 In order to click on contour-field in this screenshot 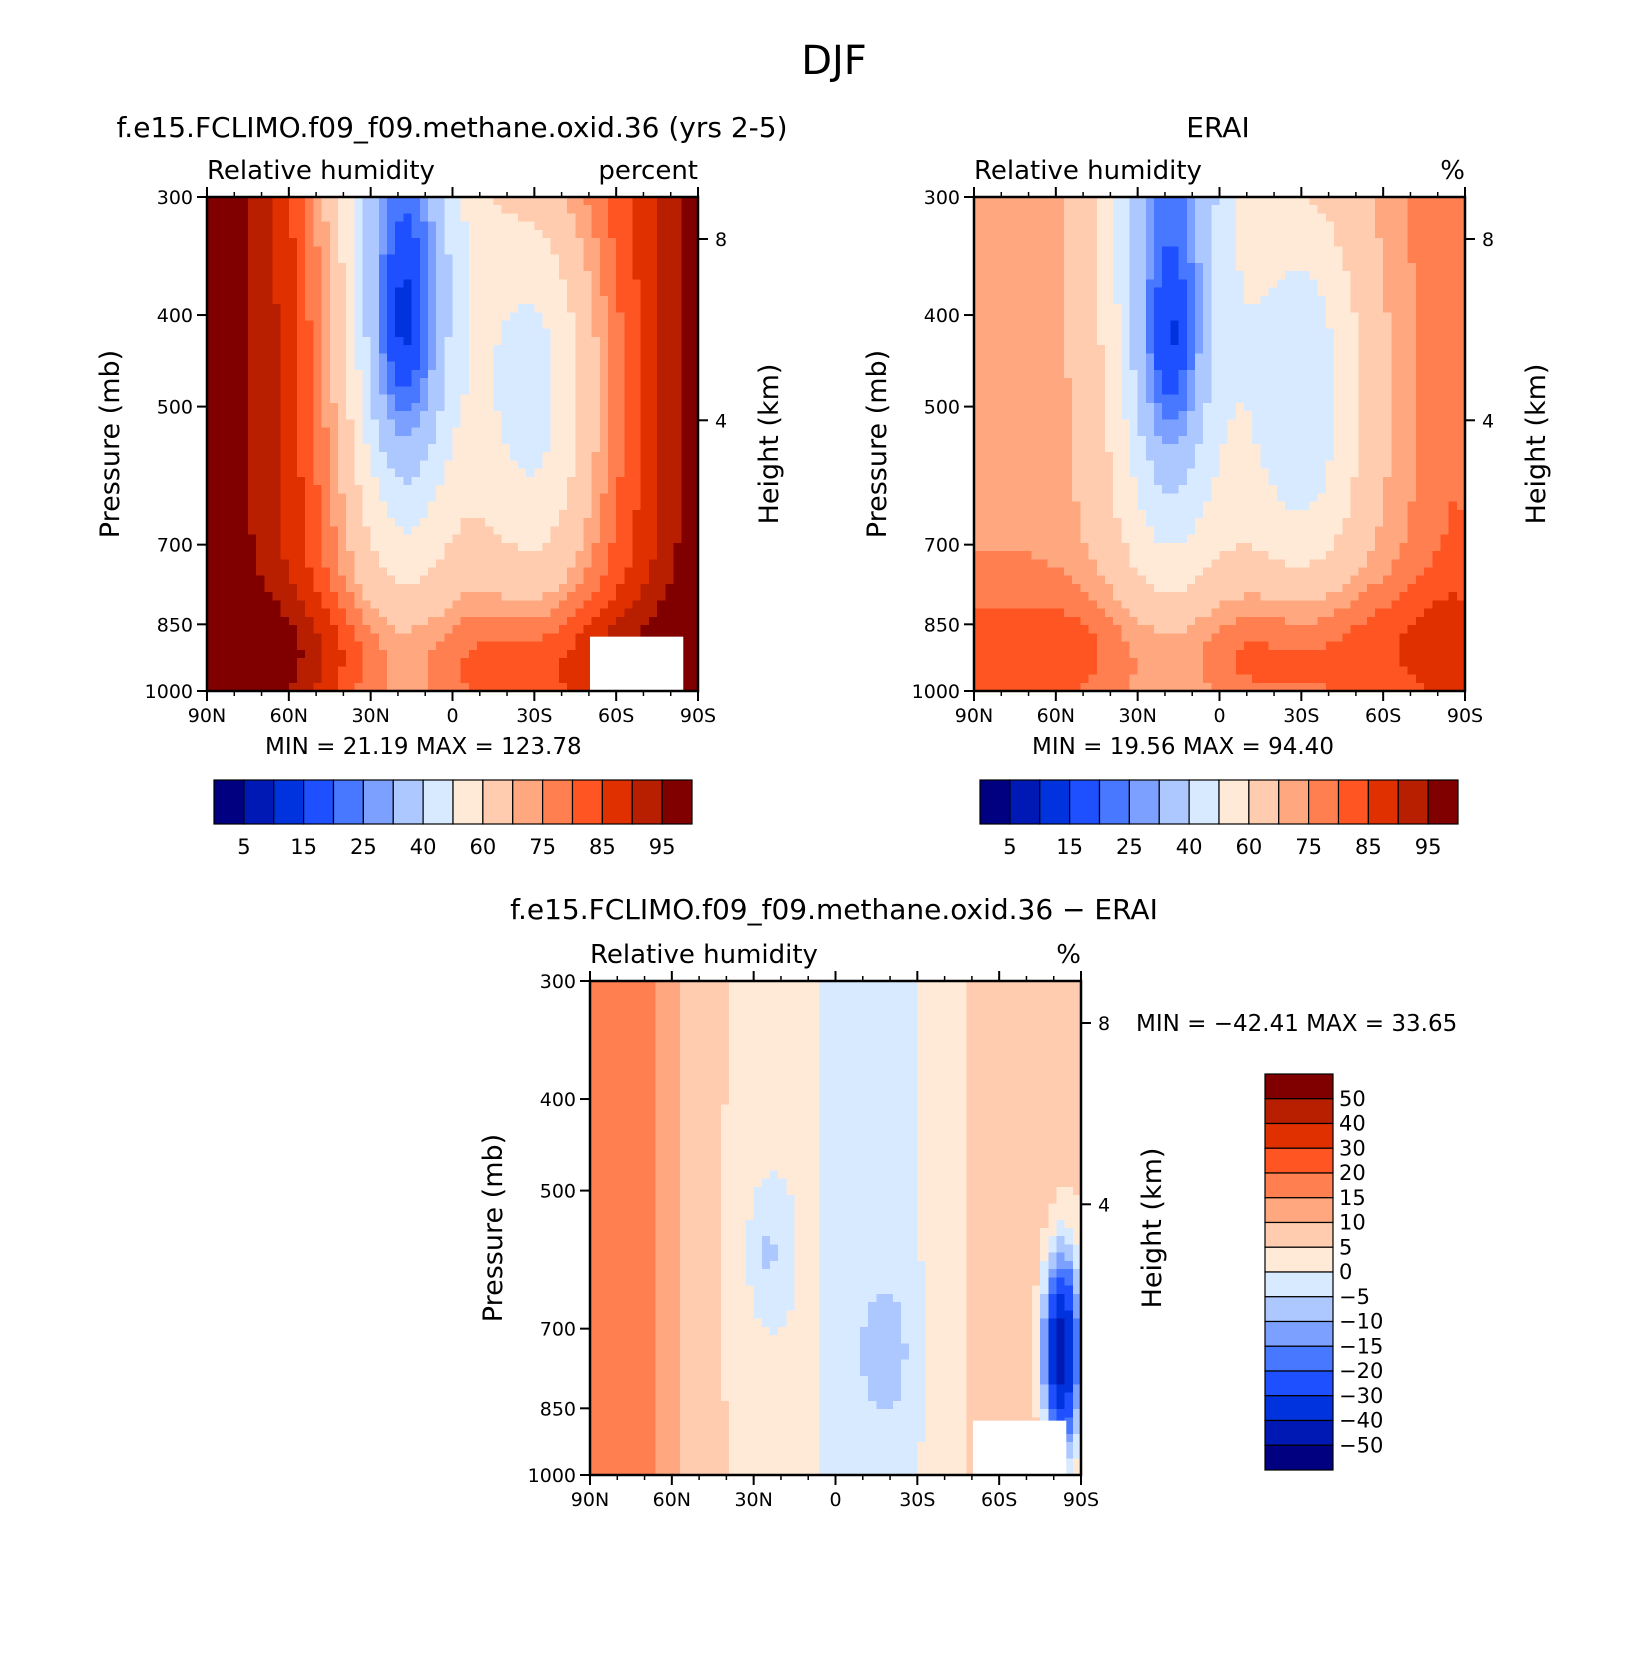, I will do `click(453, 444)`.